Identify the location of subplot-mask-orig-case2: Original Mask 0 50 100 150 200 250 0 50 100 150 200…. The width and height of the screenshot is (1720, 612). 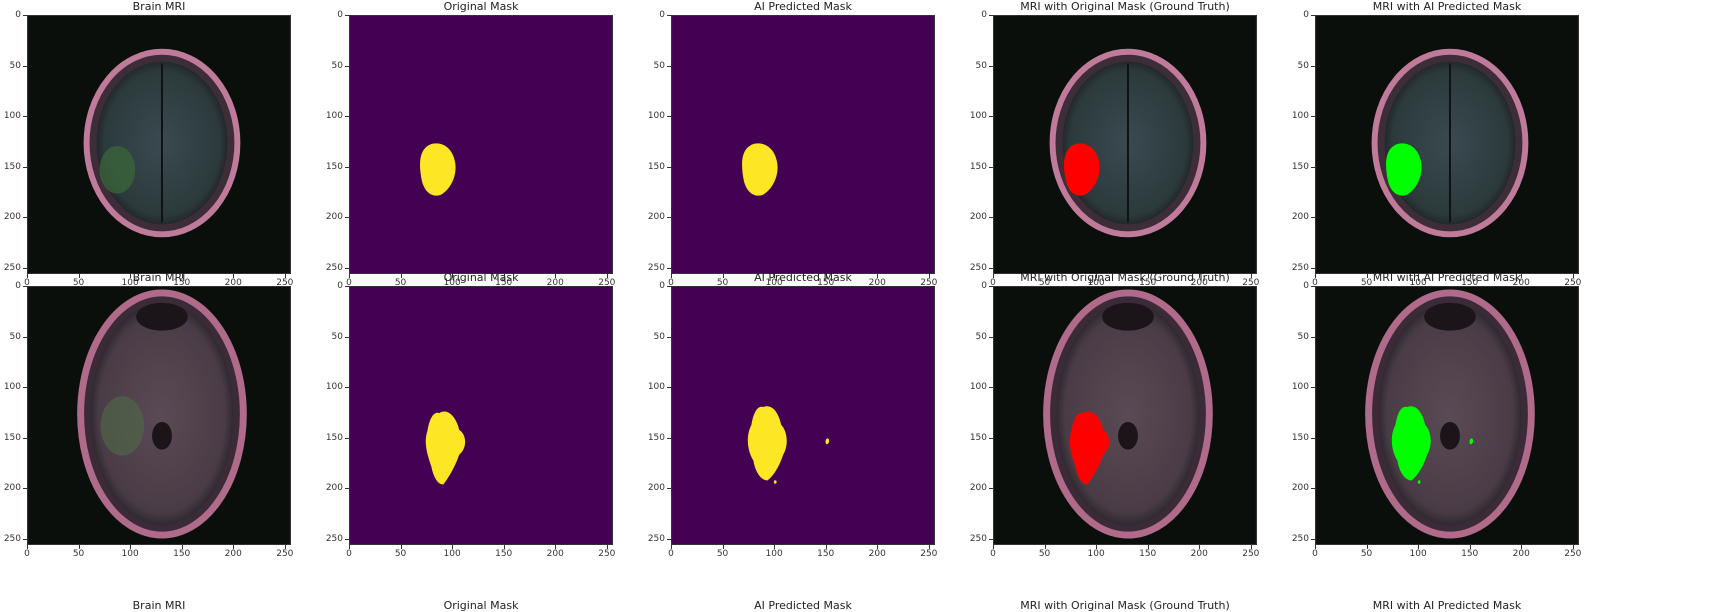
(471, 415).